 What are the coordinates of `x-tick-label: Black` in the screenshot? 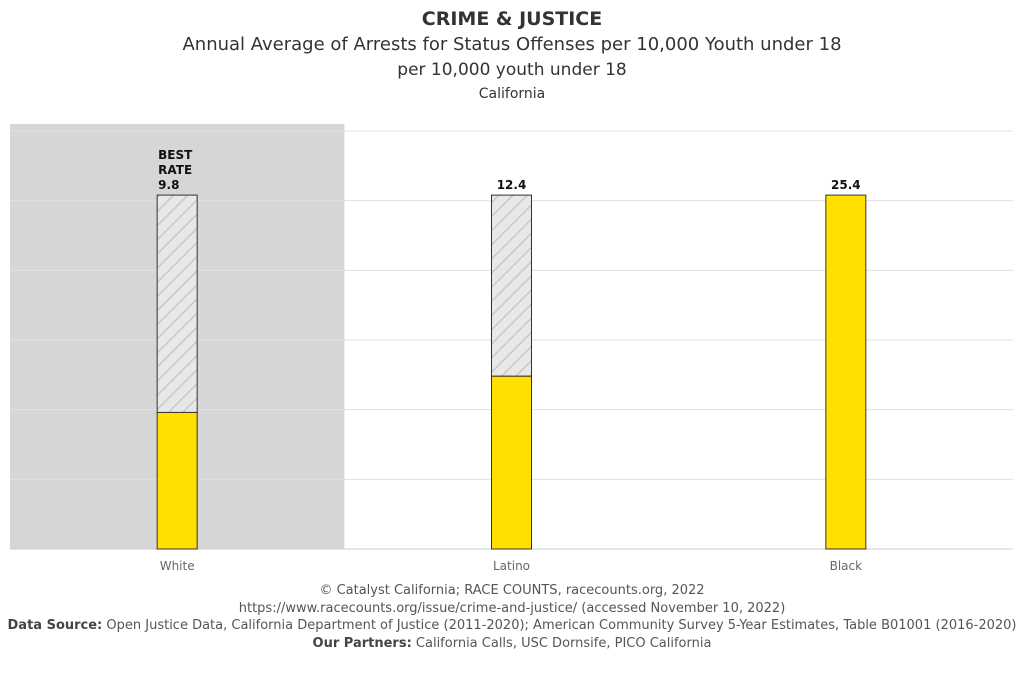 It's located at (846, 566).